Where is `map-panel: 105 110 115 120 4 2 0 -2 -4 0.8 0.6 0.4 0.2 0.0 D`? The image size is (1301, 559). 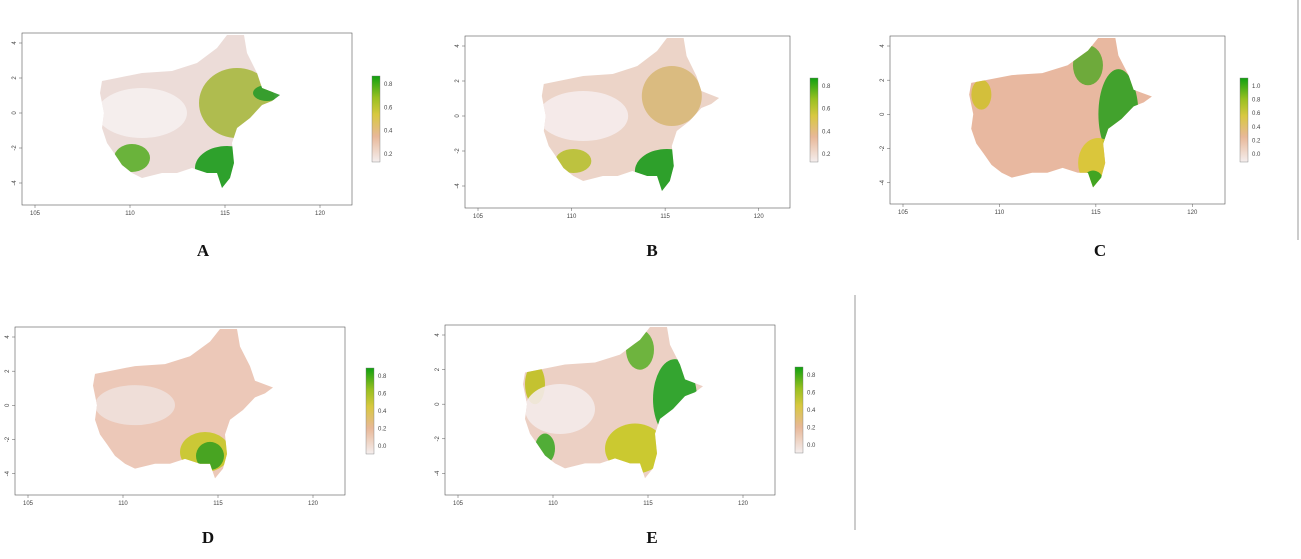 map-panel: 105 110 115 120 4 2 0 -2 -4 0.8 0.6 0.4 0.2 0.0 D is located at coordinates (196, 436).